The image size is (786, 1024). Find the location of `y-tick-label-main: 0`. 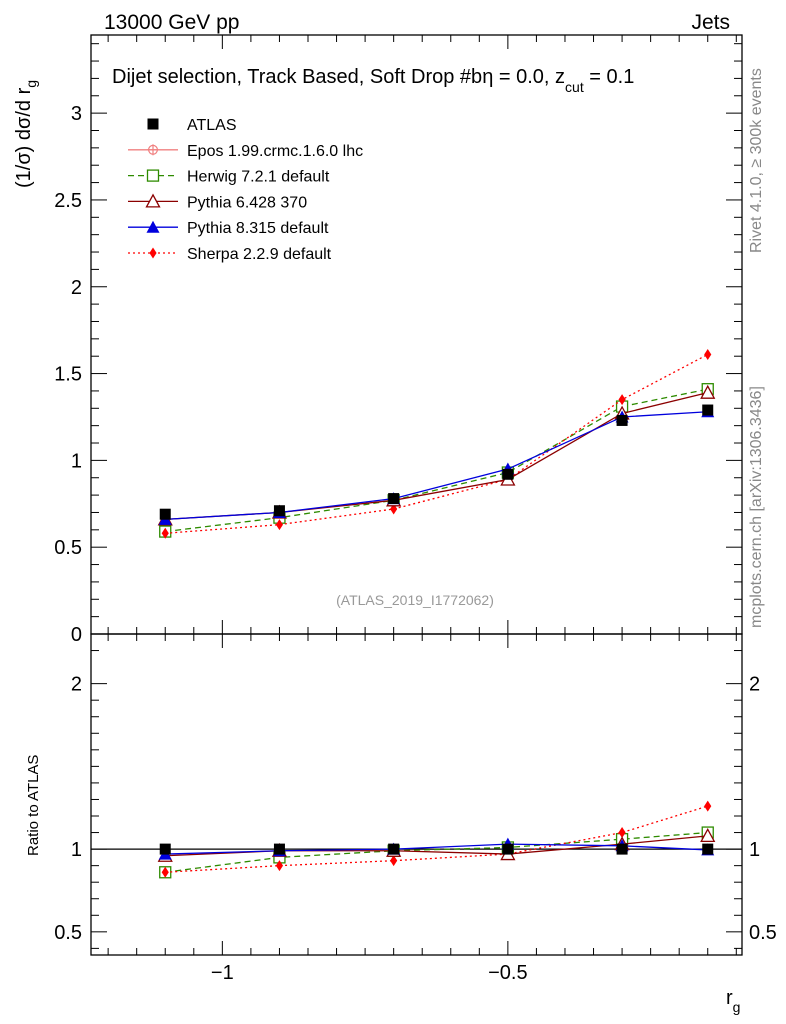

y-tick-label-main: 0 is located at coordinates (76, 635).